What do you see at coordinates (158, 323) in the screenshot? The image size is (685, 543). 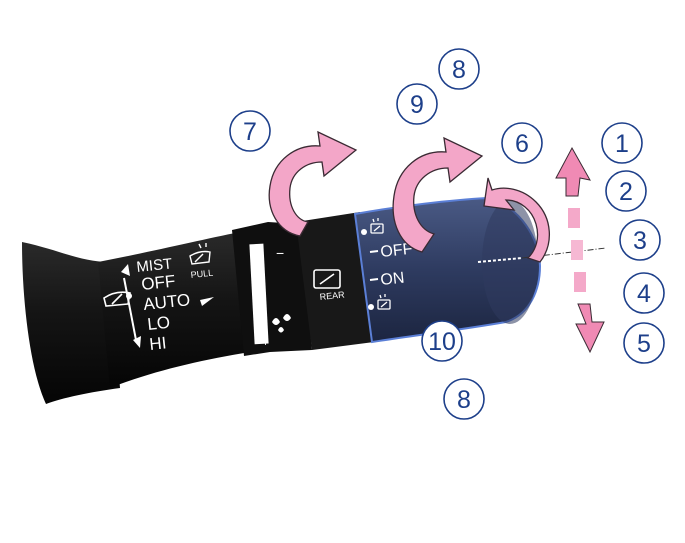 I see `pos-lo: LO` at bounding box center [158, 323].